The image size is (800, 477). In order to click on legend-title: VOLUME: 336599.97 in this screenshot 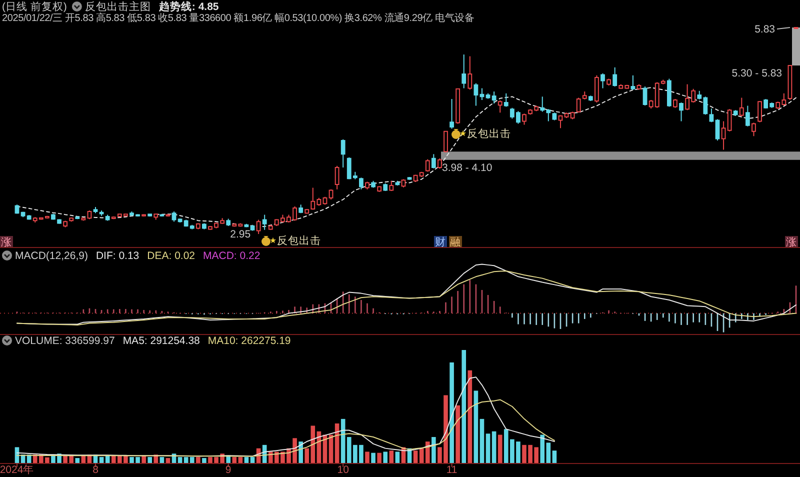, I will do `click(65, 341)`.